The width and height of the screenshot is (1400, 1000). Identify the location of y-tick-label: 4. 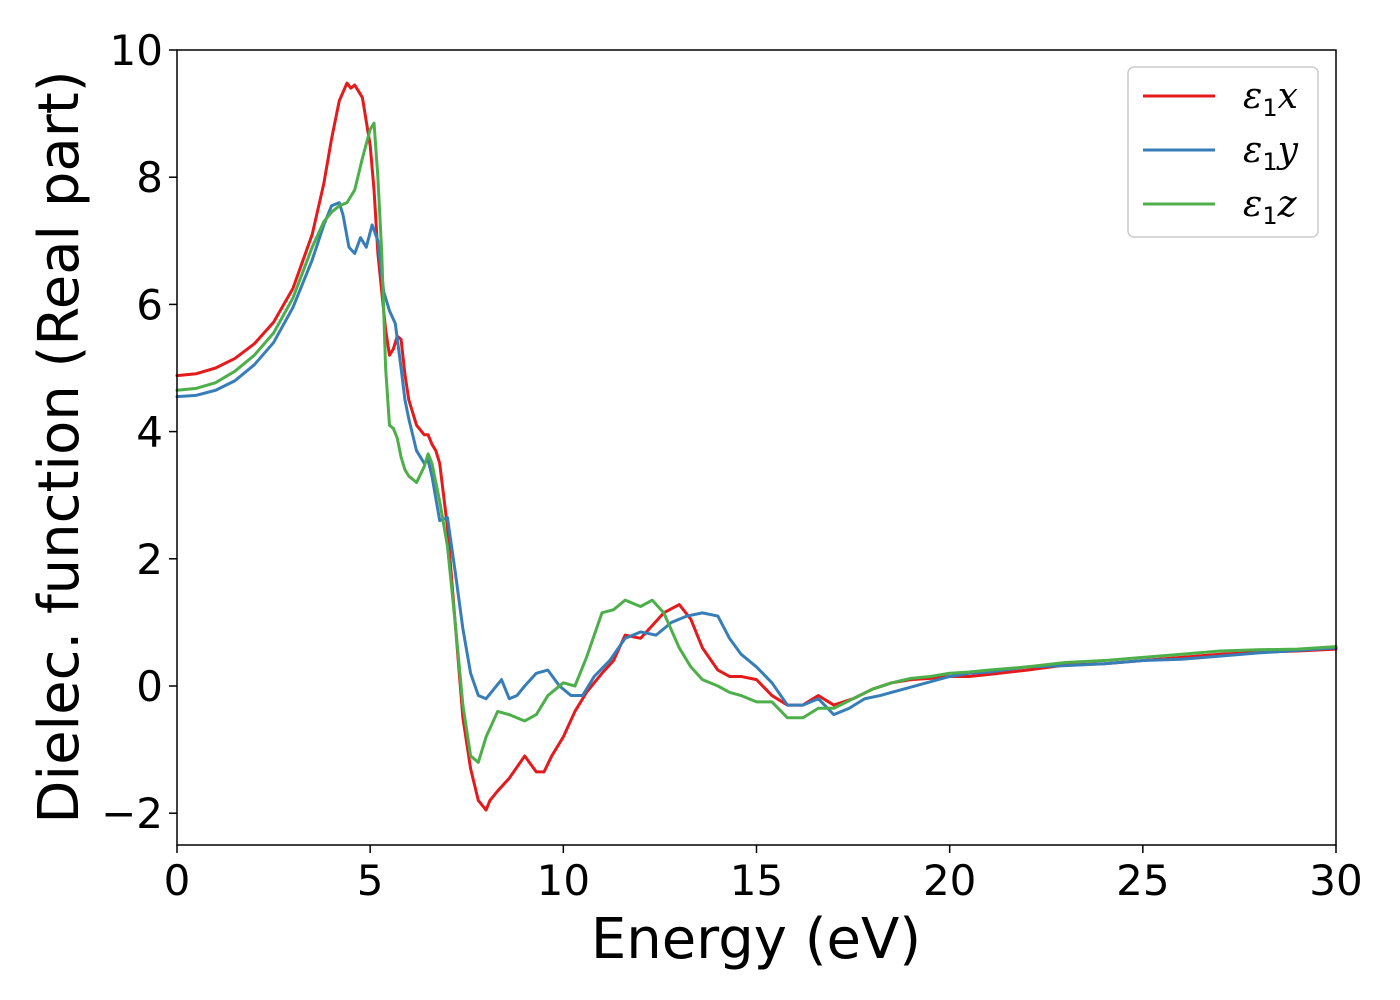
(149, 432).